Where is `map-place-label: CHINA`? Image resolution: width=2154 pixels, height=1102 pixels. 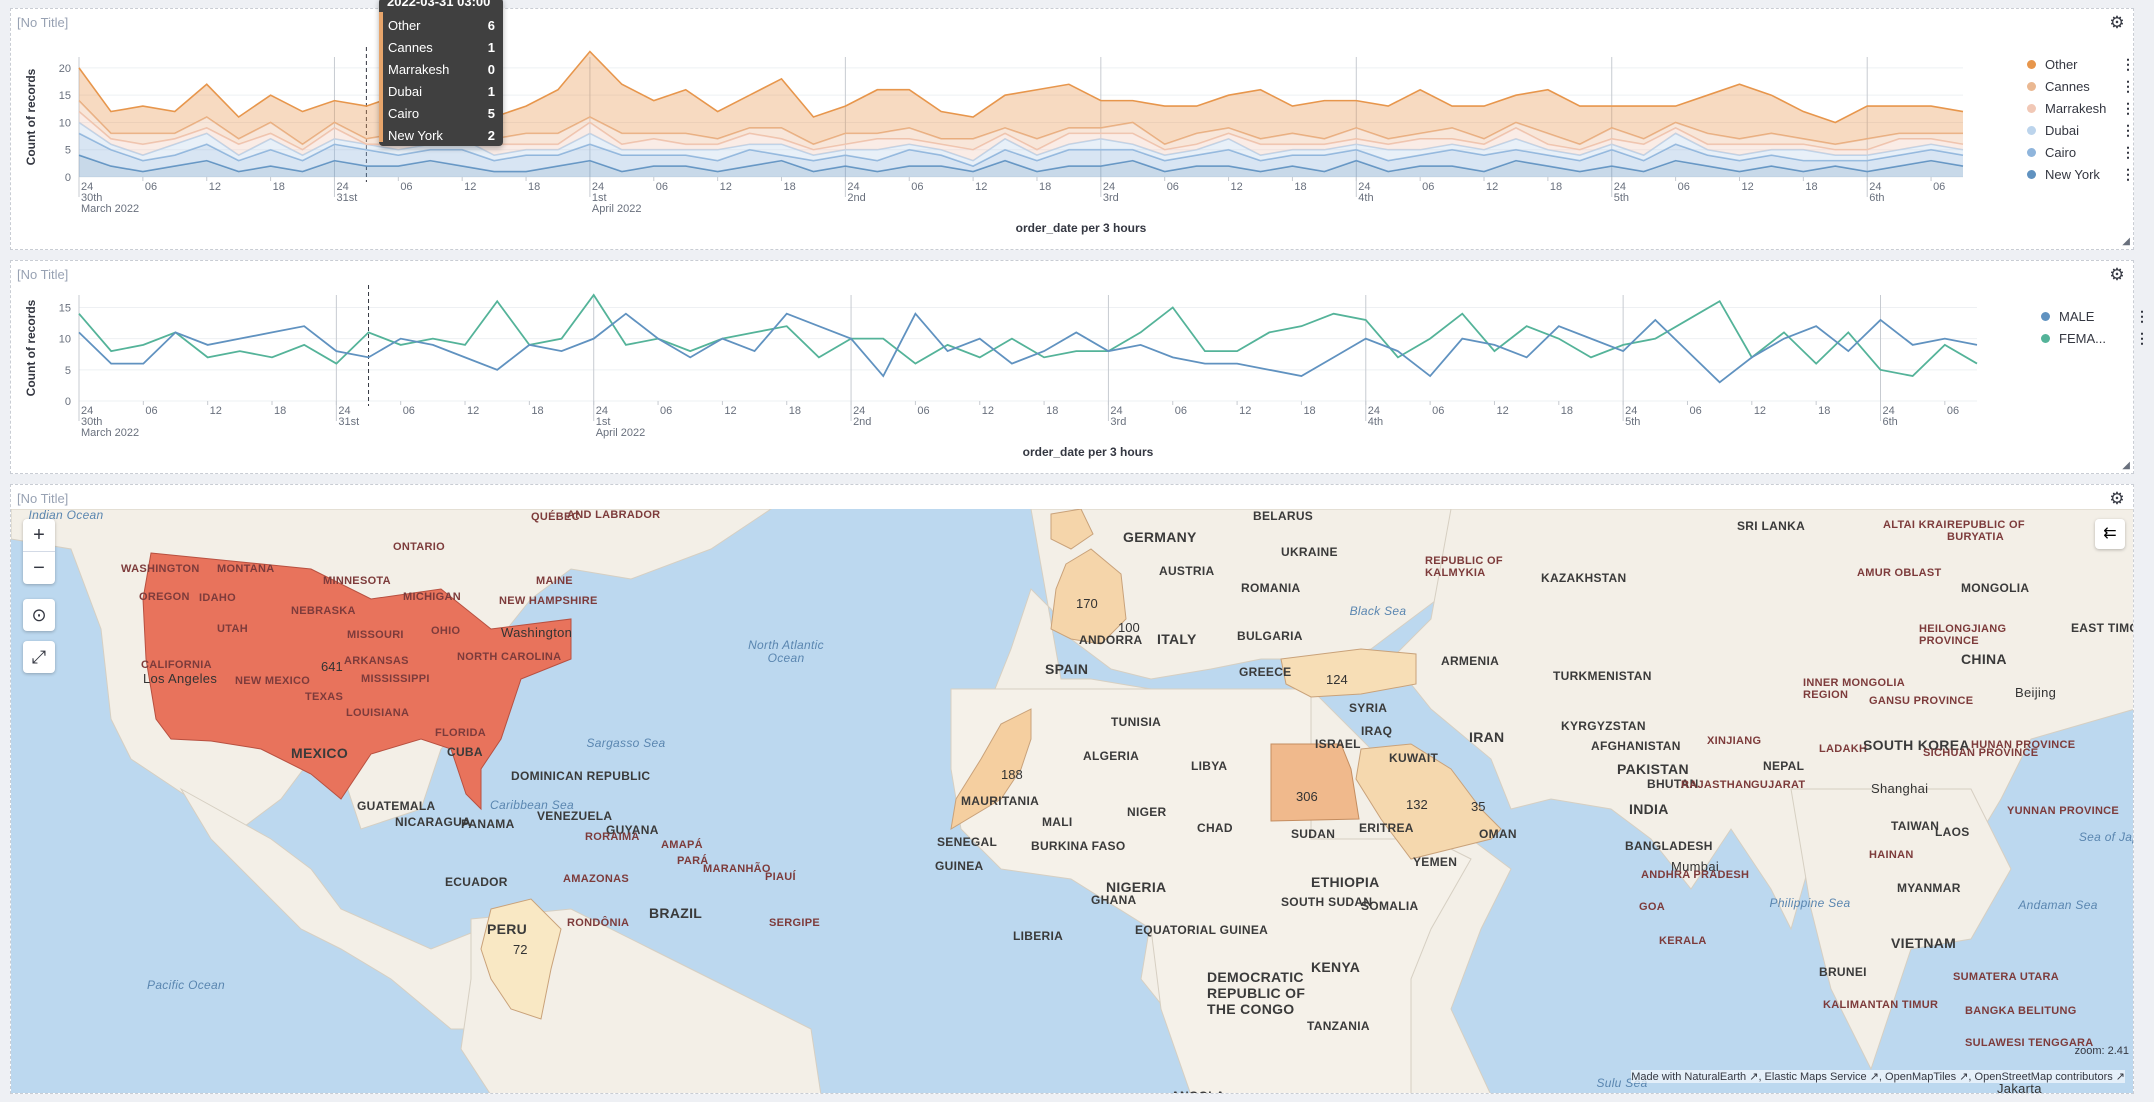 map-place-label: CHINA is located at coordinates (1984, 659).